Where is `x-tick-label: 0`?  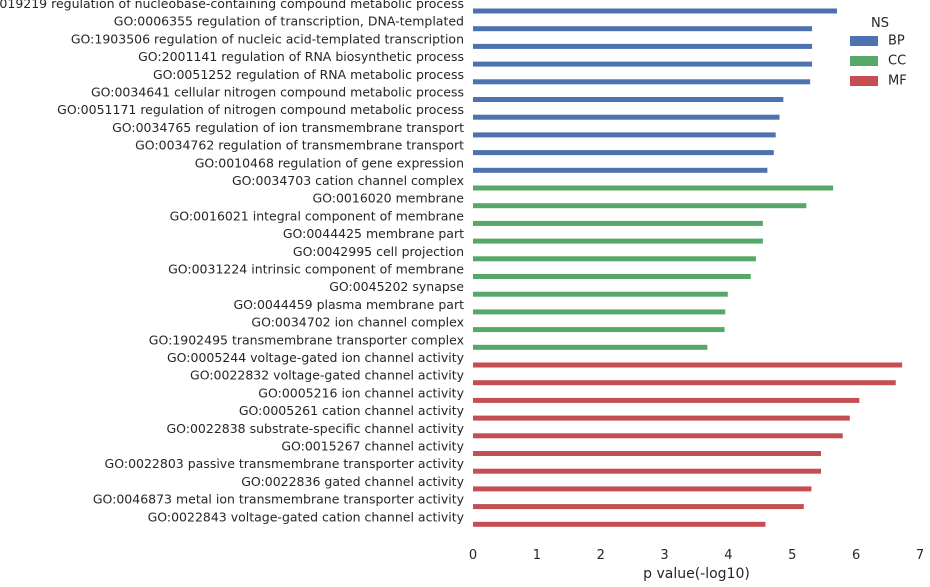 x-tick-label: 0 is located at coordinates (473, 555).